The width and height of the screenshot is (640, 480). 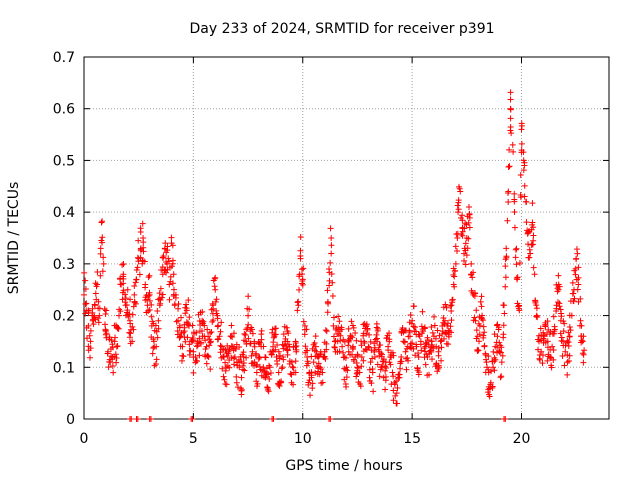 What do you see at coordinates (84, 439) in the screenshot?
I see `x-tick-label: 0` at bounding box center [84, 439].